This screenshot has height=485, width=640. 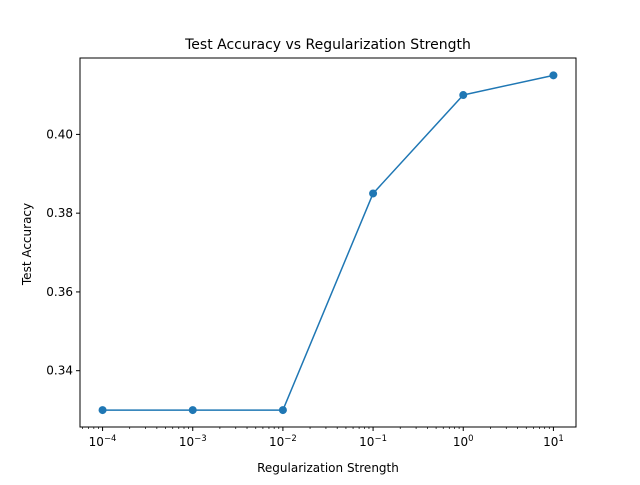 I want to click on x-axis-ticks: 10⁻⁴ 10⁻³ 10⁻² 10⁻¹ 10⁰ 10¹, so click(x=323, y=438).